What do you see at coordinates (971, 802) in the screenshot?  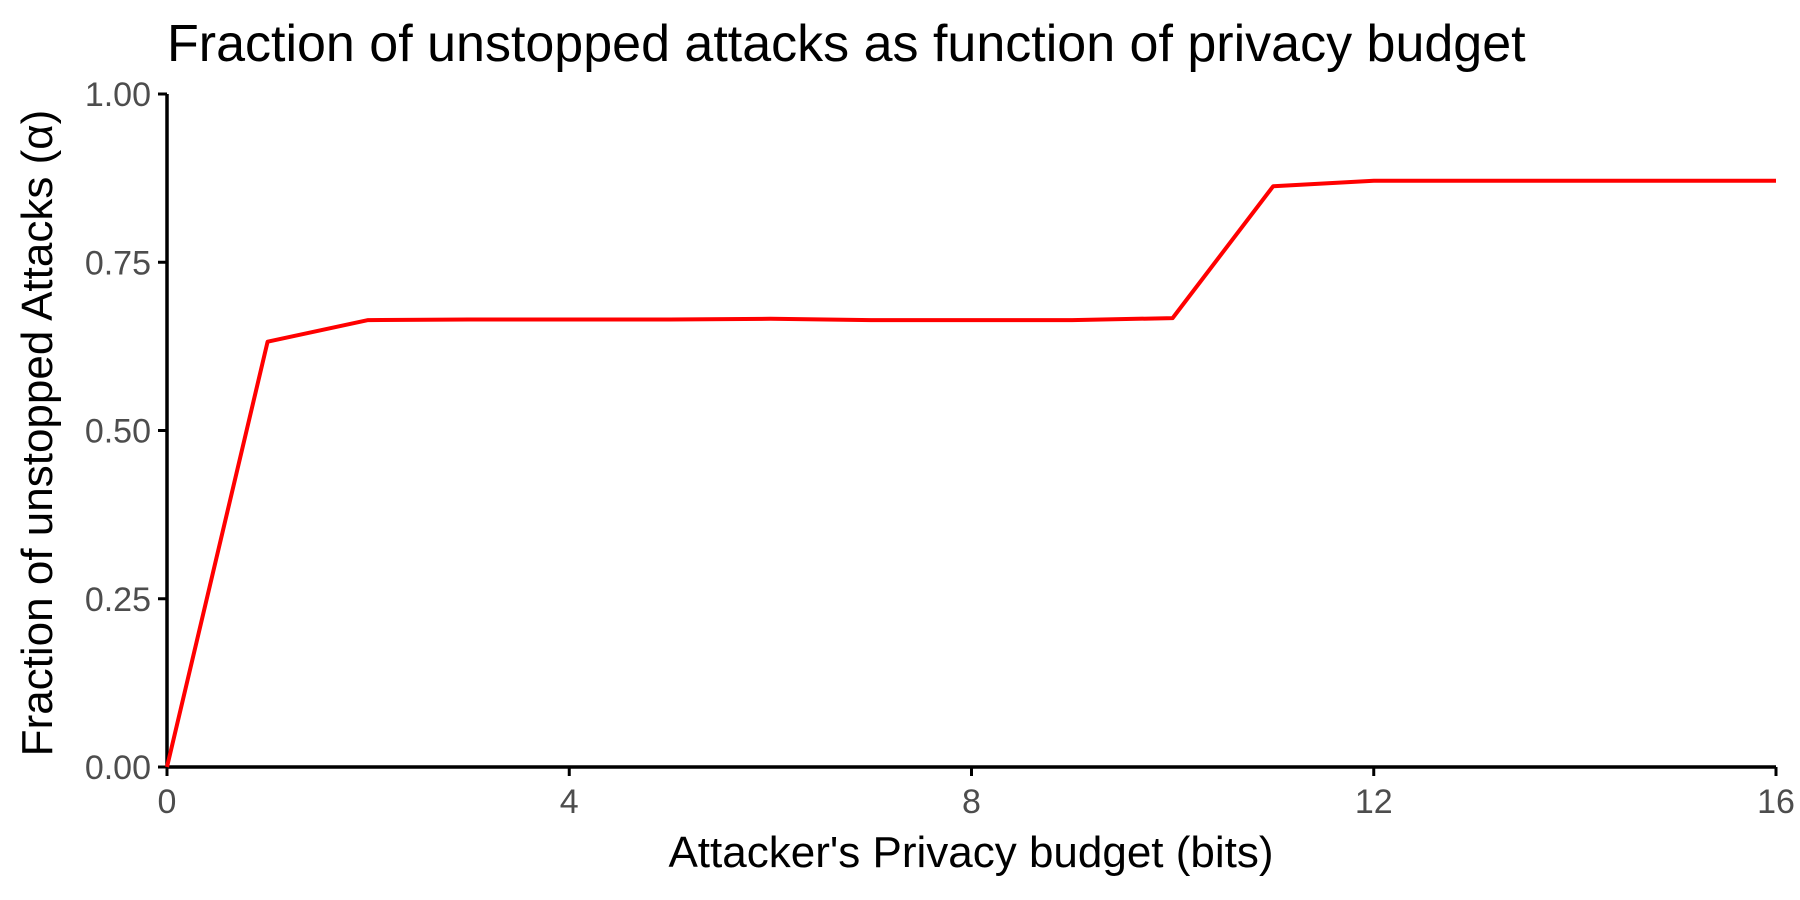 I see `x-tick-label: 8` at bounding box center [971, 802].